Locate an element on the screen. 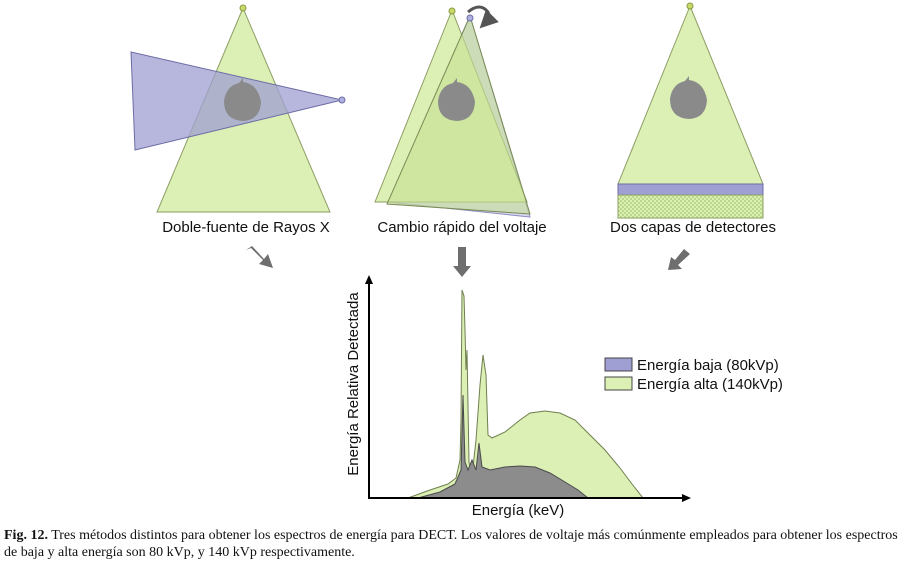 The height and width of the screenshot is (564, 914). method-label-dual-layer: Dos capas de detectores is located at coordinates (693, 227).